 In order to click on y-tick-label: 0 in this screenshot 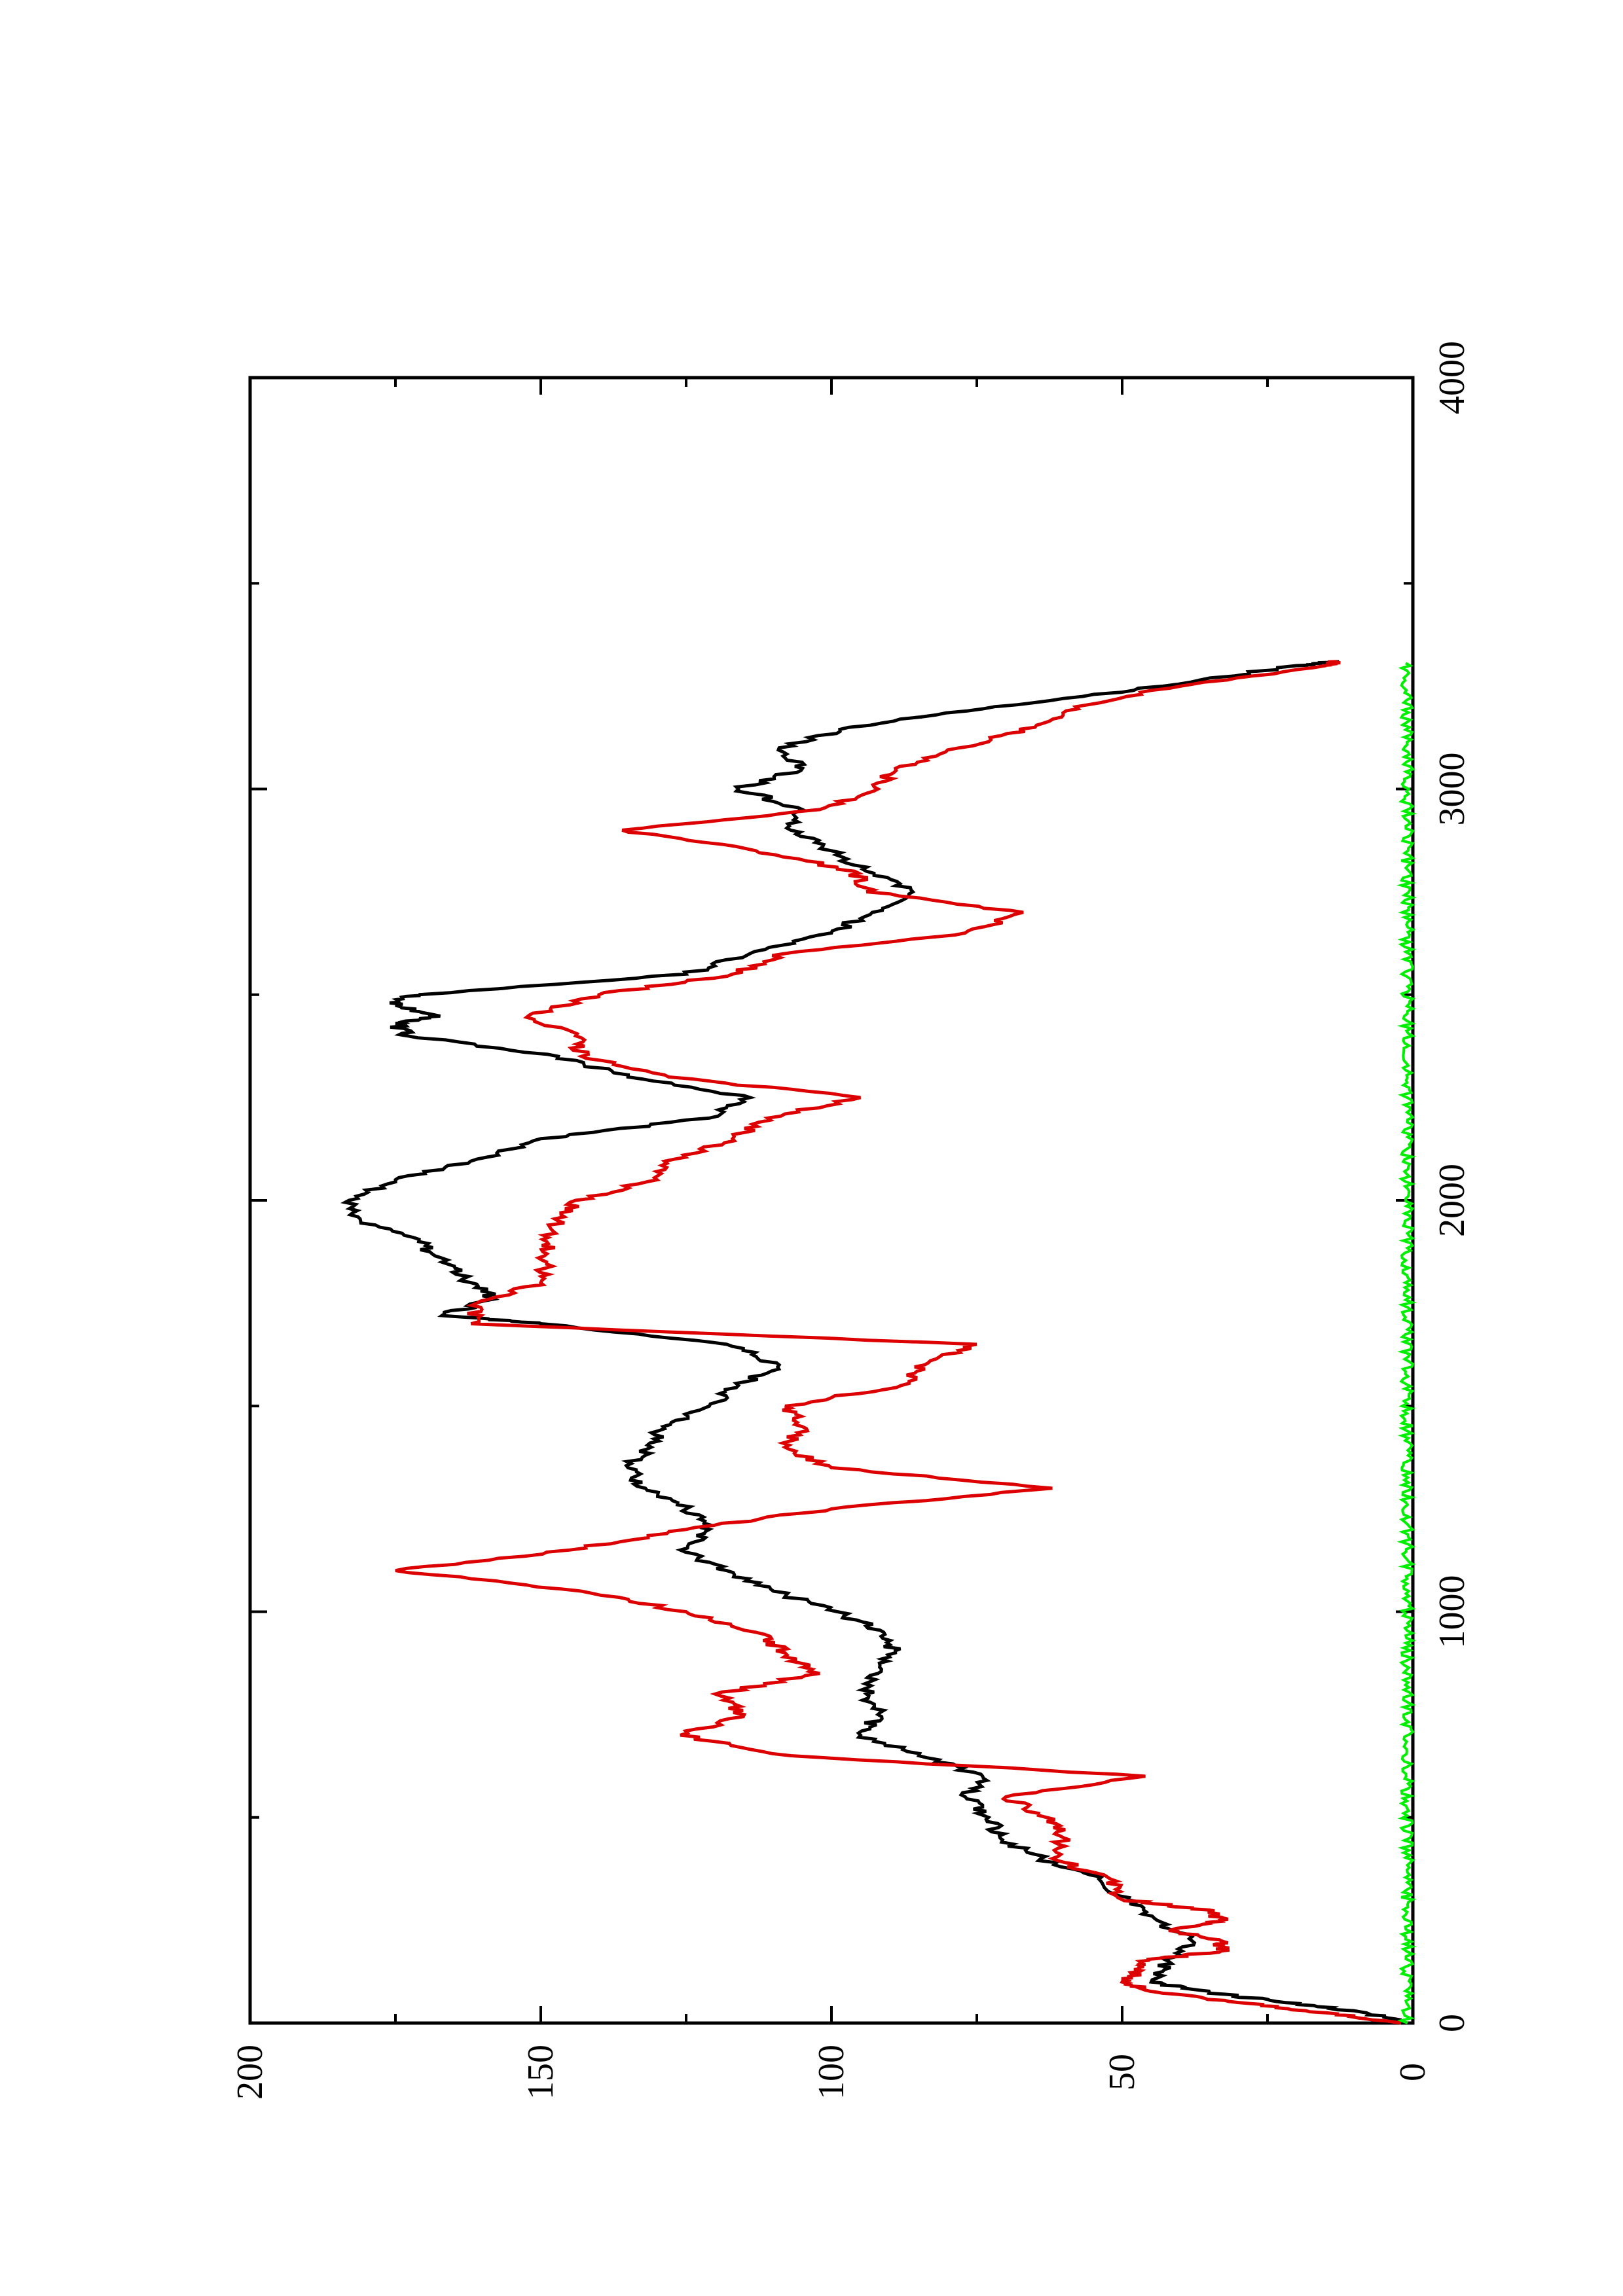, I will do `click(1413, 2072)`.